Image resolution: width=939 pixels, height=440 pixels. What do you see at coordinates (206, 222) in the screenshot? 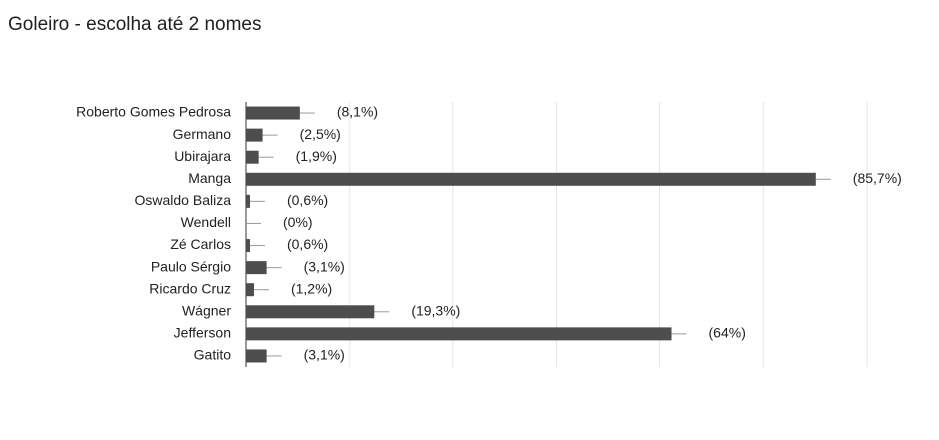
I see `y-tick-label: Wendell` at bounding box center [206, 222].